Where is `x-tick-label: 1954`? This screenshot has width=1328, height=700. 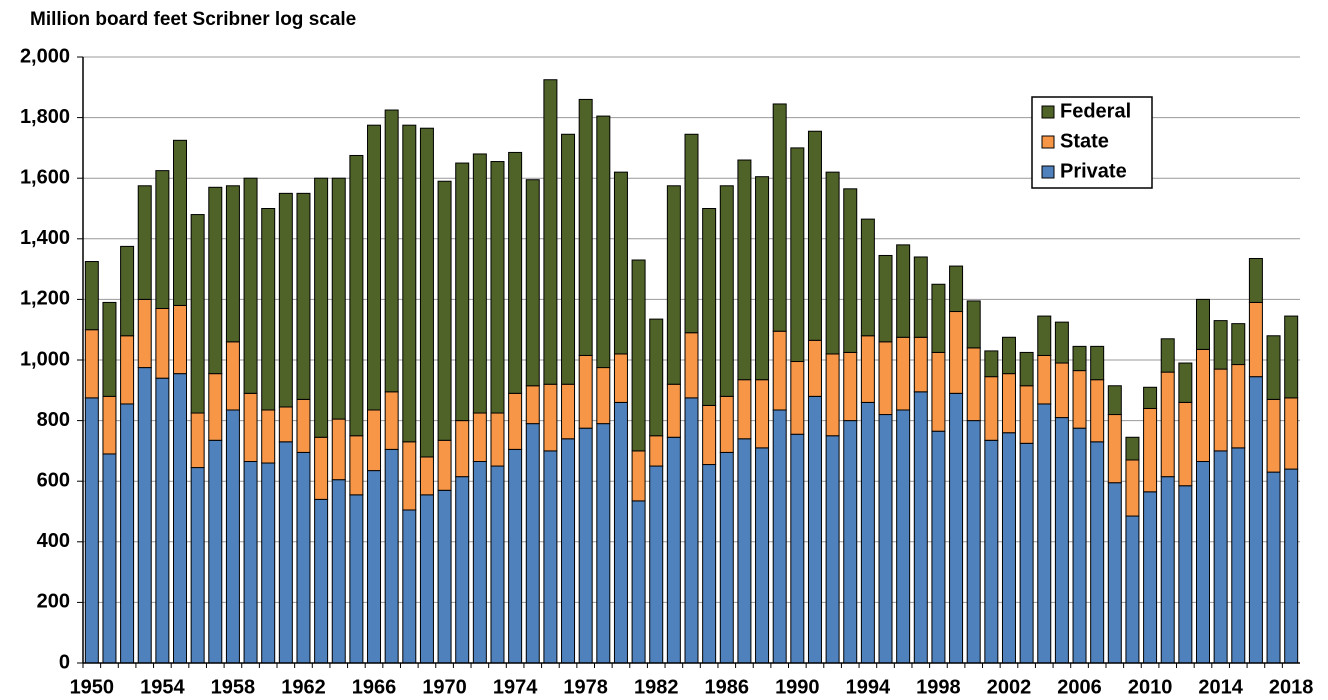 x-tick-label: 1954 is located at coordinates (162, 687).